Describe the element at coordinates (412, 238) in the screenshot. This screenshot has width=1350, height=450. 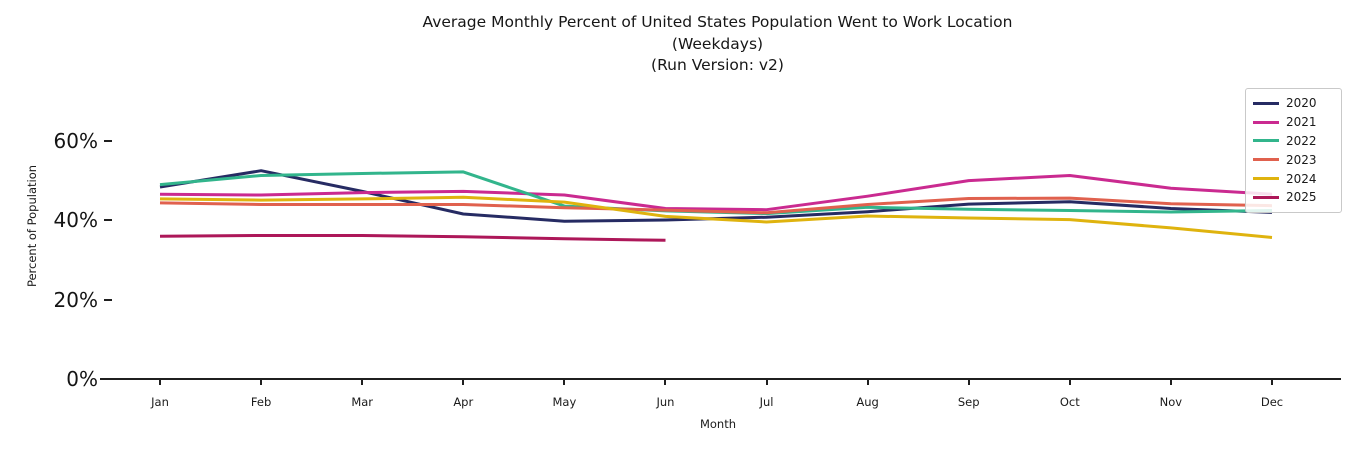
I see `line-series-2025` at that location.